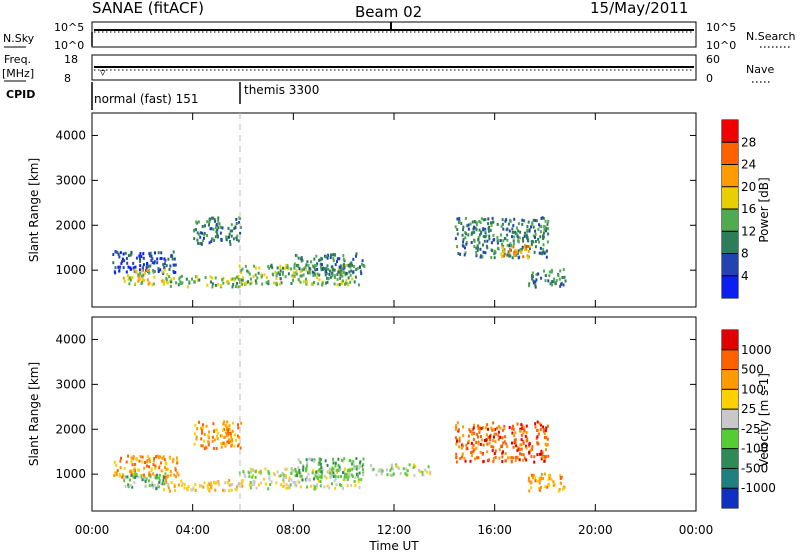 This screenshot has height=554, width=800. Describe the element at coordinates (388, 69) in the screenshot. I see `freq-strip: Freq. [MHz] 18 8 60 0 Nave ▿` at that location.